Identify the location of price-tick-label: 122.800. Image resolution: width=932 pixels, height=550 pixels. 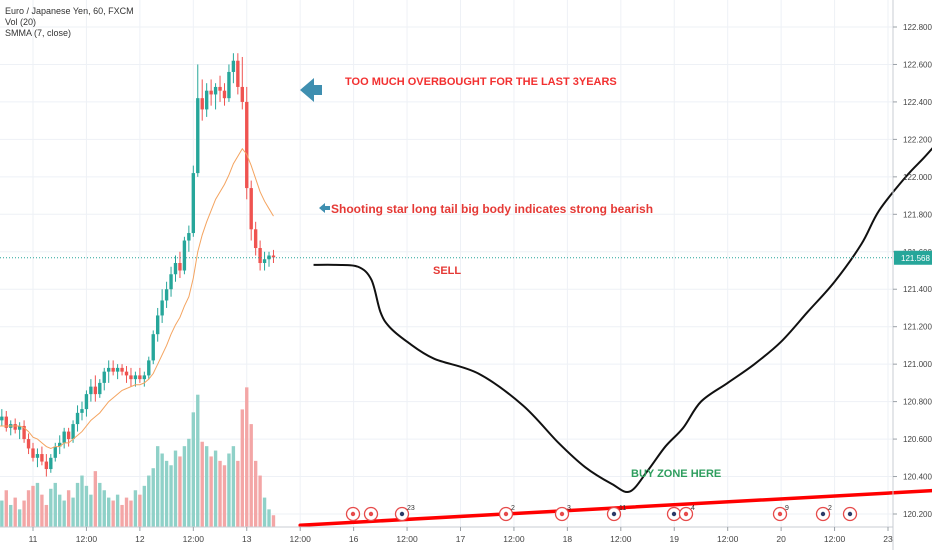
(917, 27).